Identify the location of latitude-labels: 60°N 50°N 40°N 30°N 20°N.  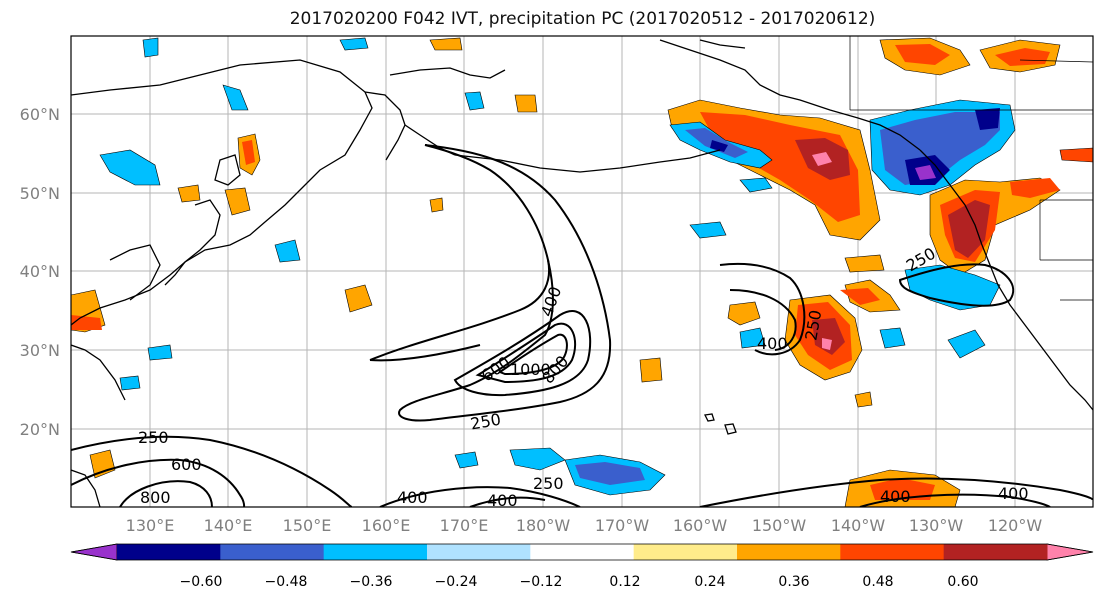
(40, 272).